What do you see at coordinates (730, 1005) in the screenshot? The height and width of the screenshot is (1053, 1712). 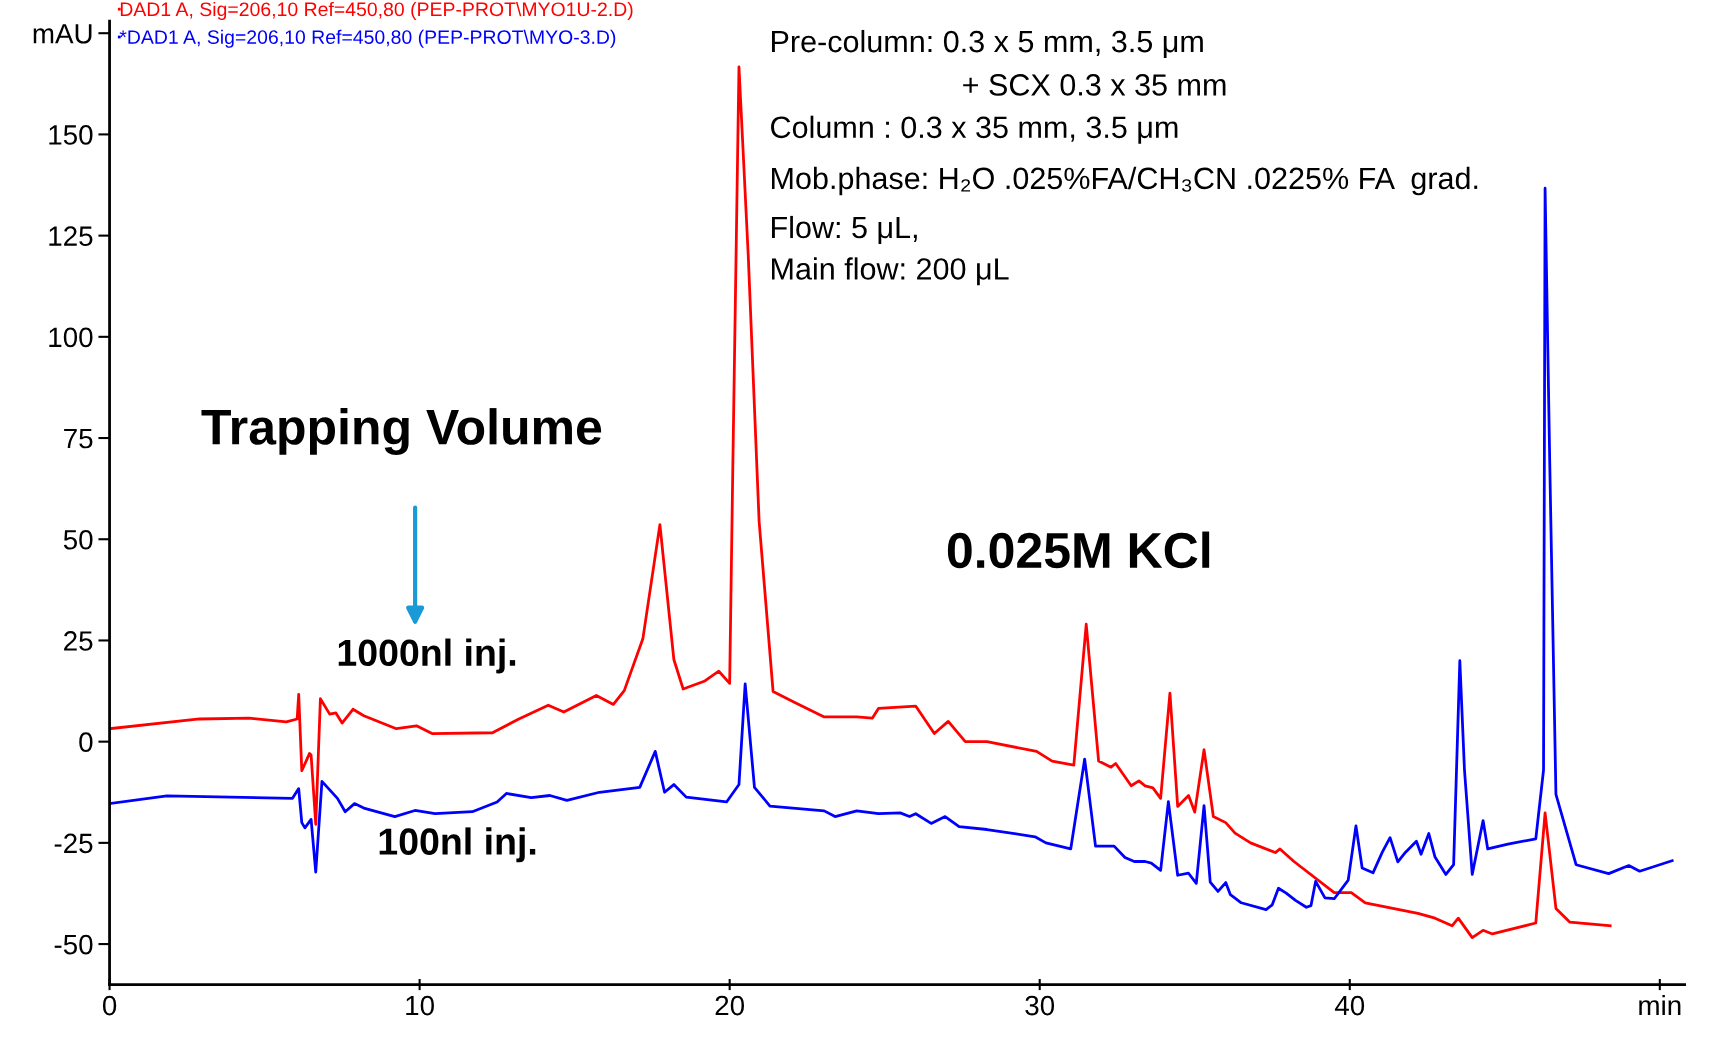 I see `x-tick-label: 20` at bounding box center [730, 1005].